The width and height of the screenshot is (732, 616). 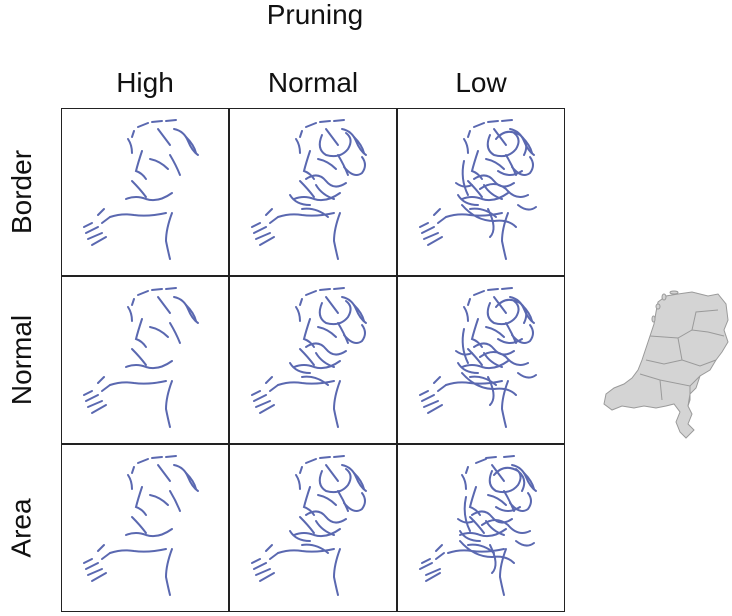 I want to click on sketch-cell-border-high, so click(x=145, y=192).